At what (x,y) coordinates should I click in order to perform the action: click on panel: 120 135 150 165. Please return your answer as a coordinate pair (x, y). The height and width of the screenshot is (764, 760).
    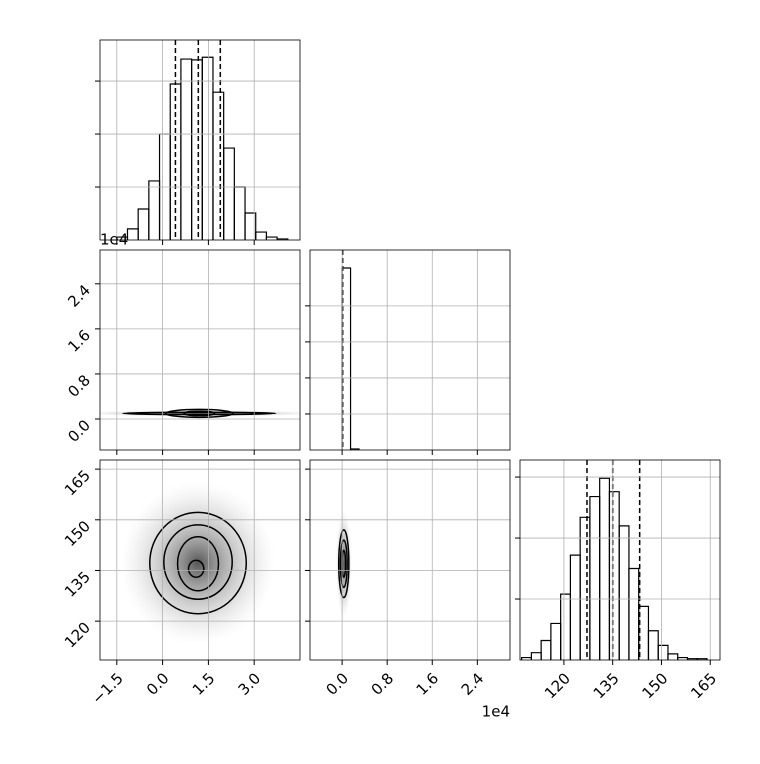
    Looking at the image, I should click on (618, 580).